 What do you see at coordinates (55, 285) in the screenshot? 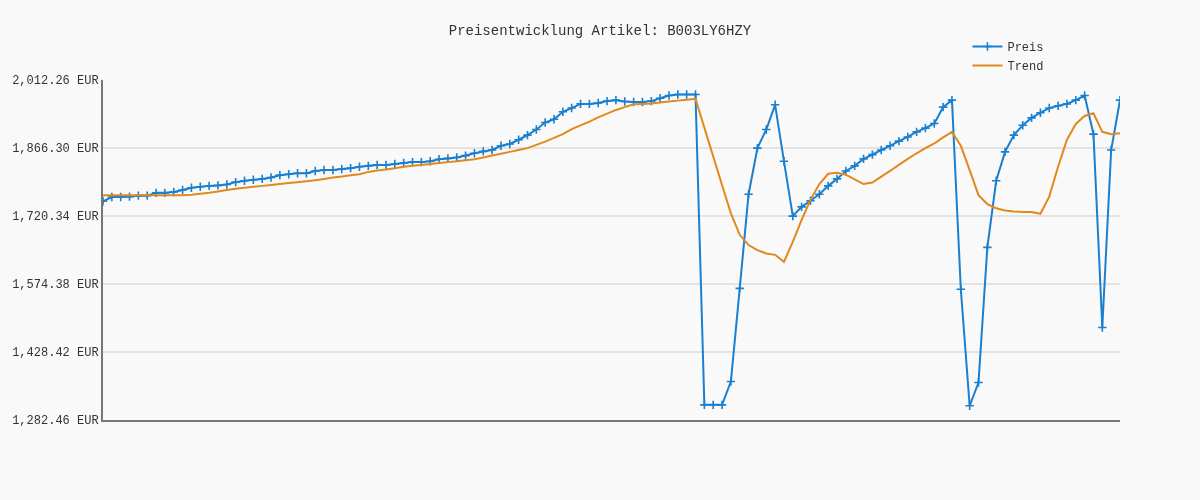
I see `y-tick-label: 1,574.38 EUR` at bounding box center [55, 285].